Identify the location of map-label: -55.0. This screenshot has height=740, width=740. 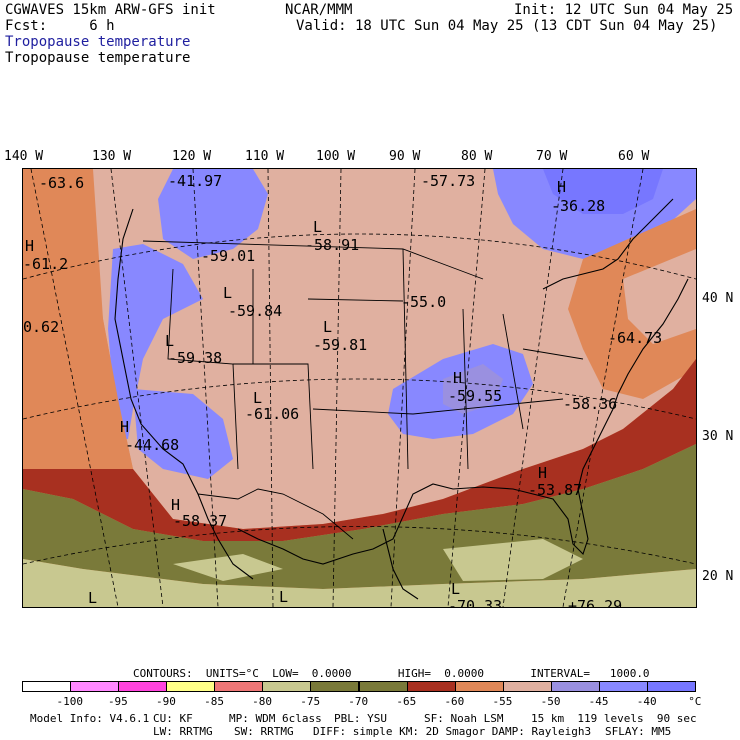
(423, 302).